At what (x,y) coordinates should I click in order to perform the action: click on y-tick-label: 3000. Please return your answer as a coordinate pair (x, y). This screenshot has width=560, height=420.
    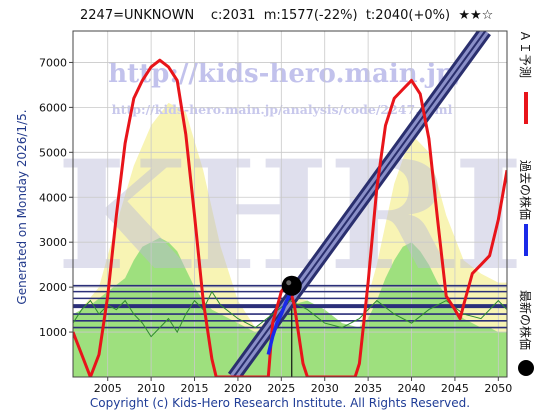
    Looking at the image, I should click on (53, 242).